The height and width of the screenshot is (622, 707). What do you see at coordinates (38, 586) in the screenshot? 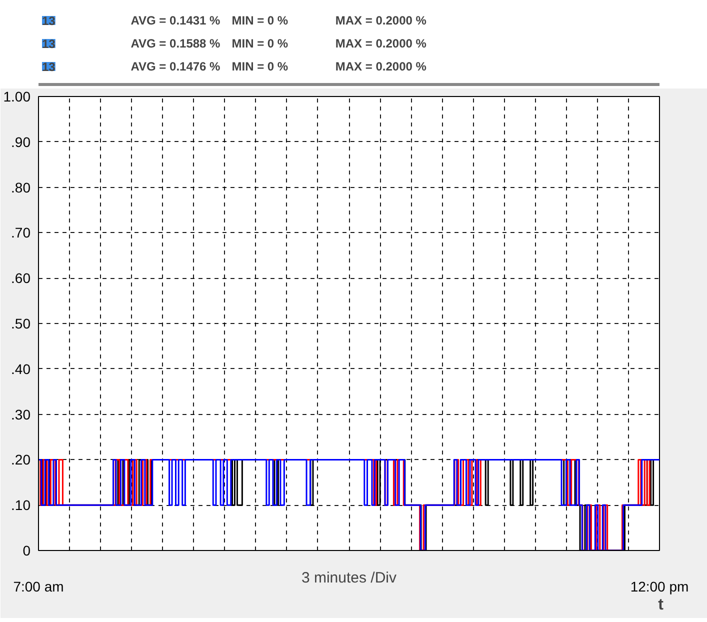
I see `x-tick-label: 7:00 am` at bounding box center [38, 586].